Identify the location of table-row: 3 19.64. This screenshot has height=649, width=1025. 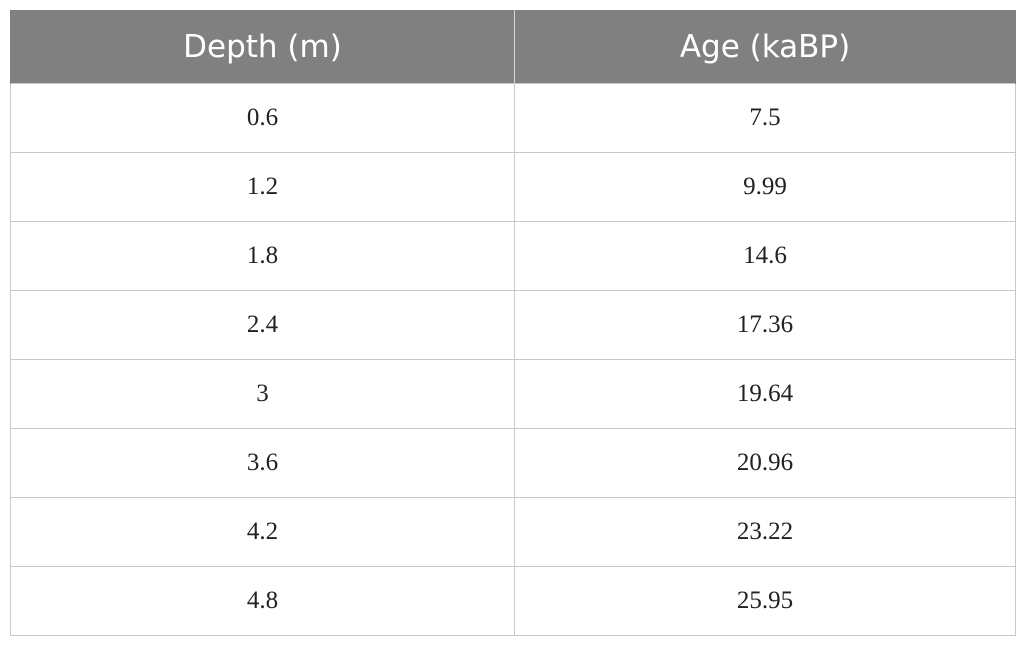
(513, 394).